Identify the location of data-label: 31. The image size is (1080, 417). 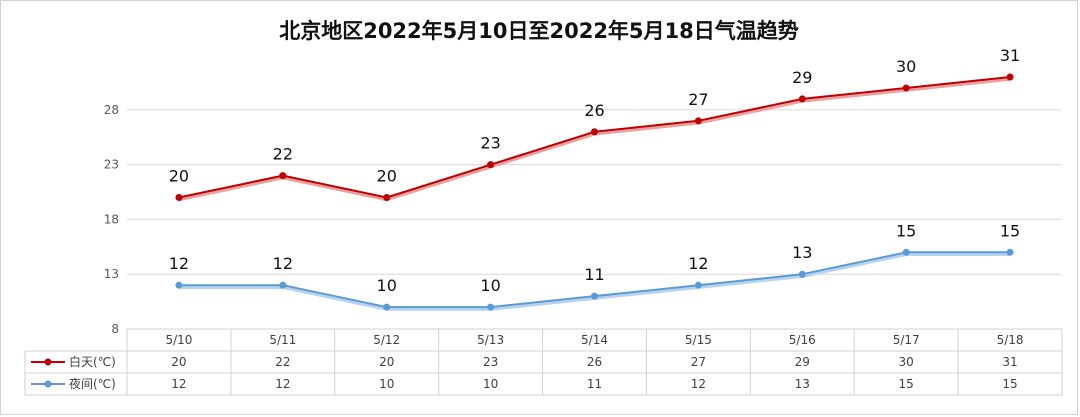
(1010, 55).